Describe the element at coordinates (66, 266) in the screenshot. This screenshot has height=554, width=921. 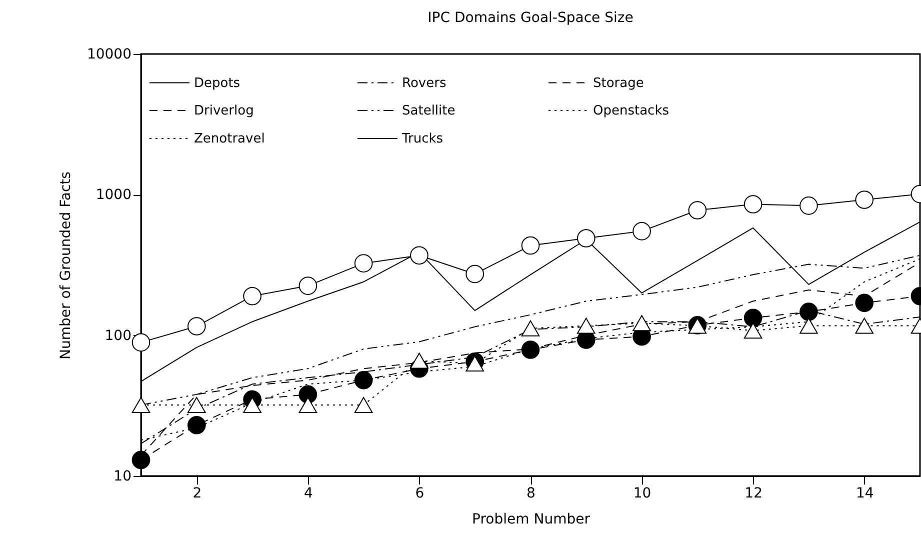
I see `y-axis-title: Number of Grounded Facts` at that location.